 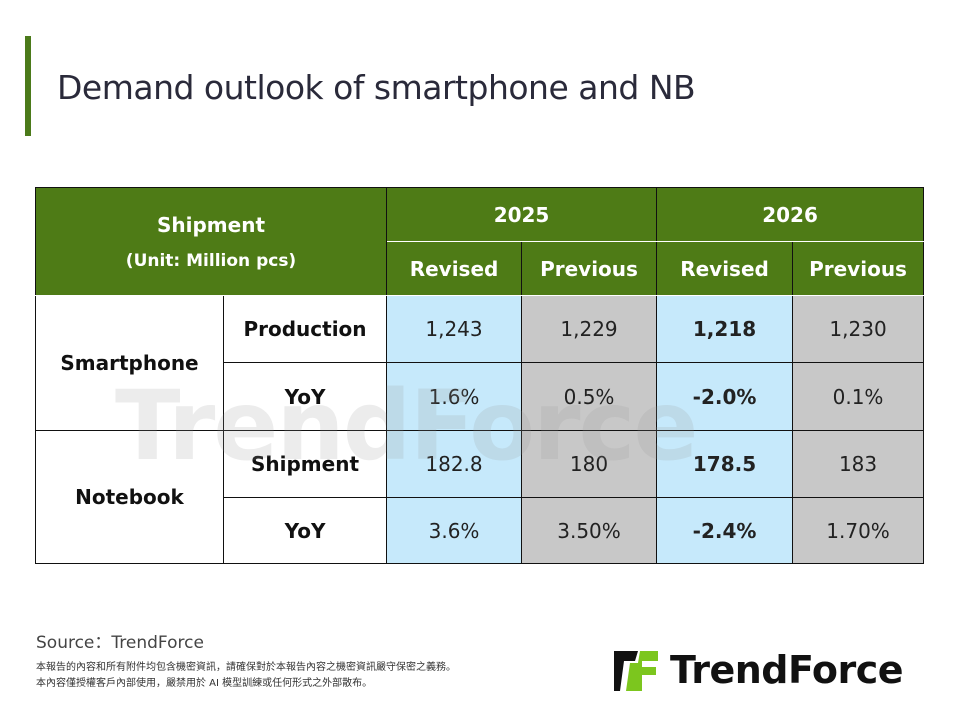 What do you see at coordinates (204, 683) in the screenshot?
I see `disclaimer-line: 本內容僅授權客戶內部使用，嚴禁用於 AI 模型訓練或任何形式之外部散布。` at bounding box center [204, 683].